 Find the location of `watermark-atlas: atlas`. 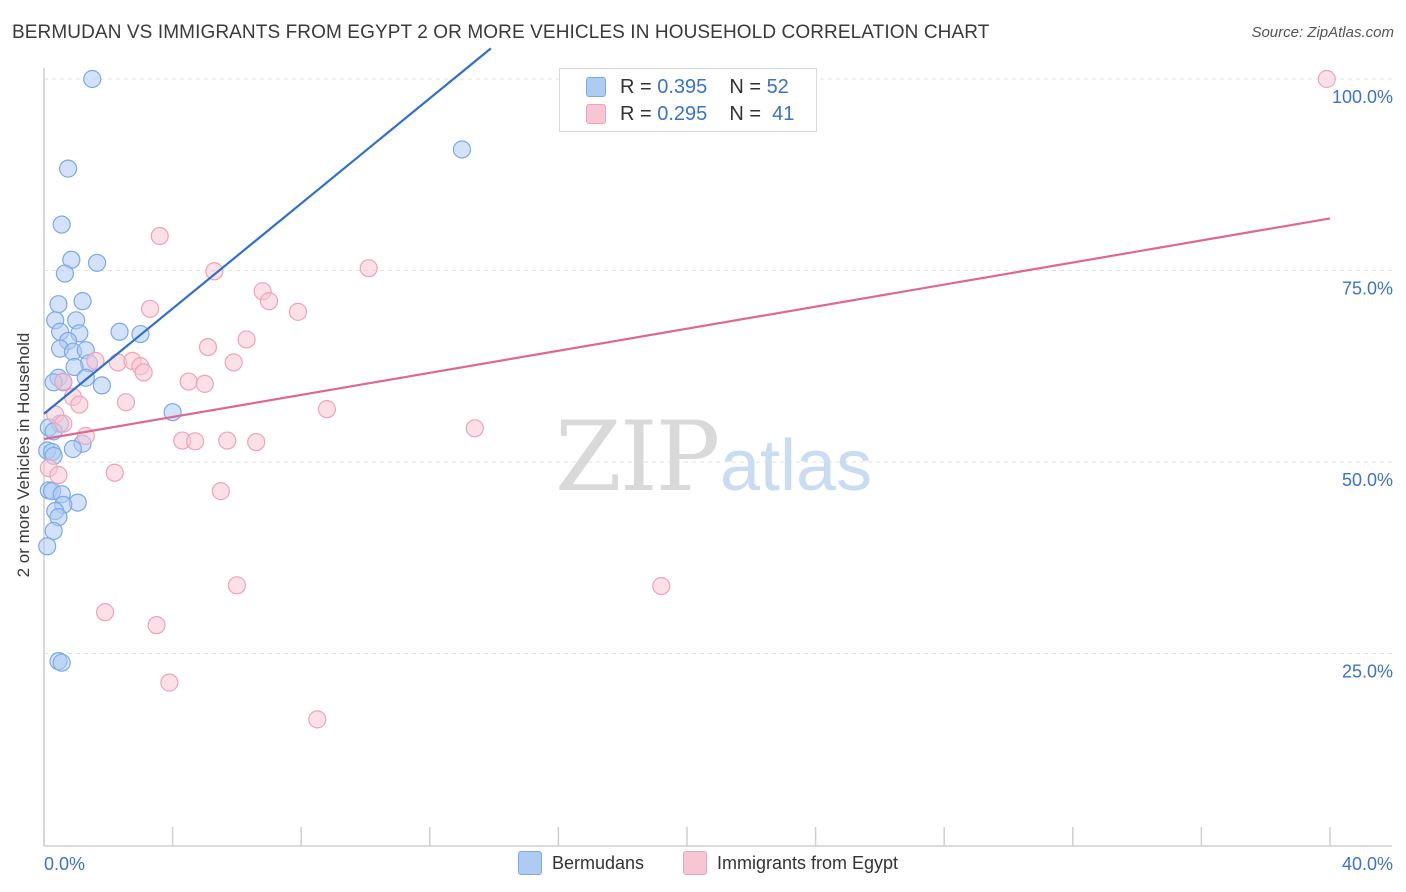

watermark-atlas: atlas is located at coordinates (796, 466).